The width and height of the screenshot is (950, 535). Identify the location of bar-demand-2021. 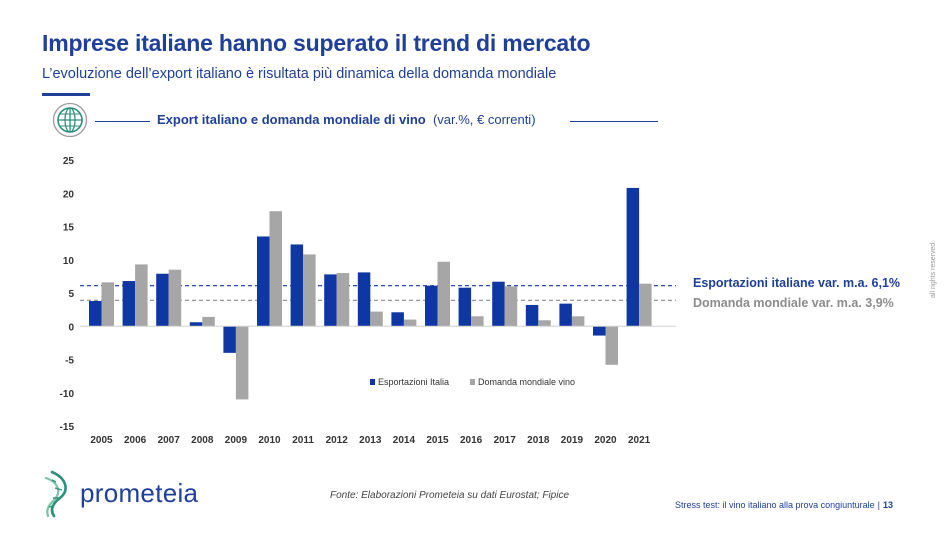
(645, 305).